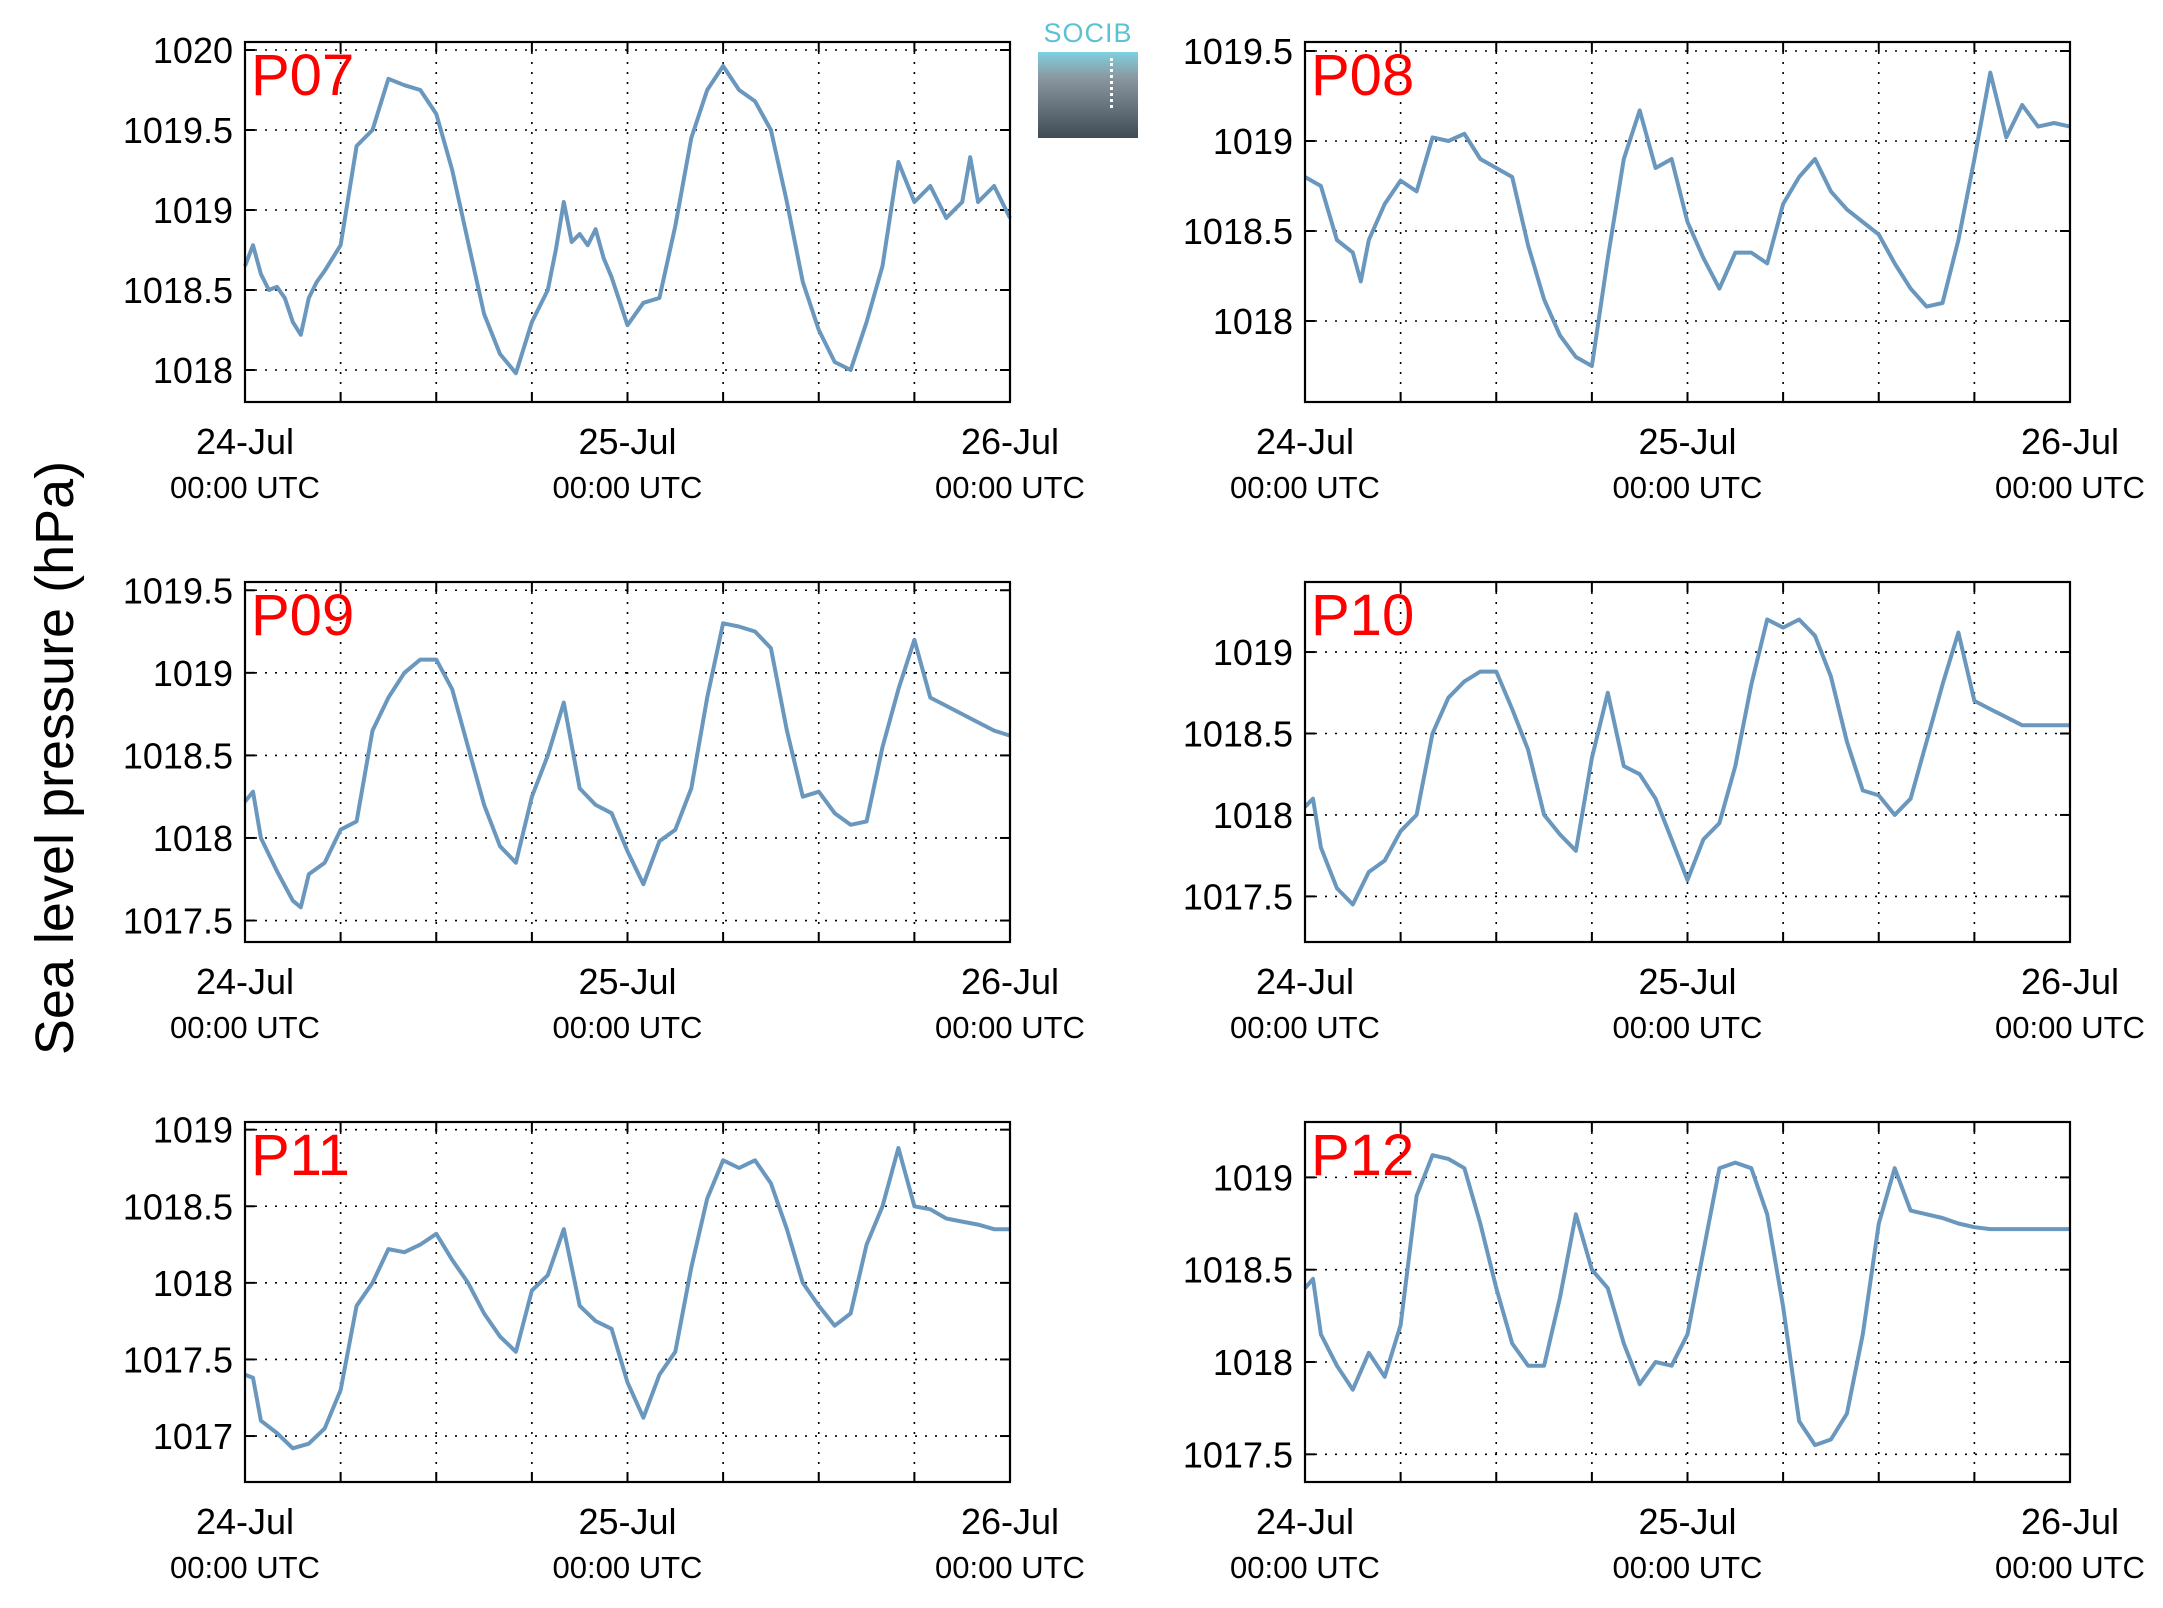 The width and height of the screenshot is (2163, 1608). I want to click on series-line-p11, so click(627, 1298).